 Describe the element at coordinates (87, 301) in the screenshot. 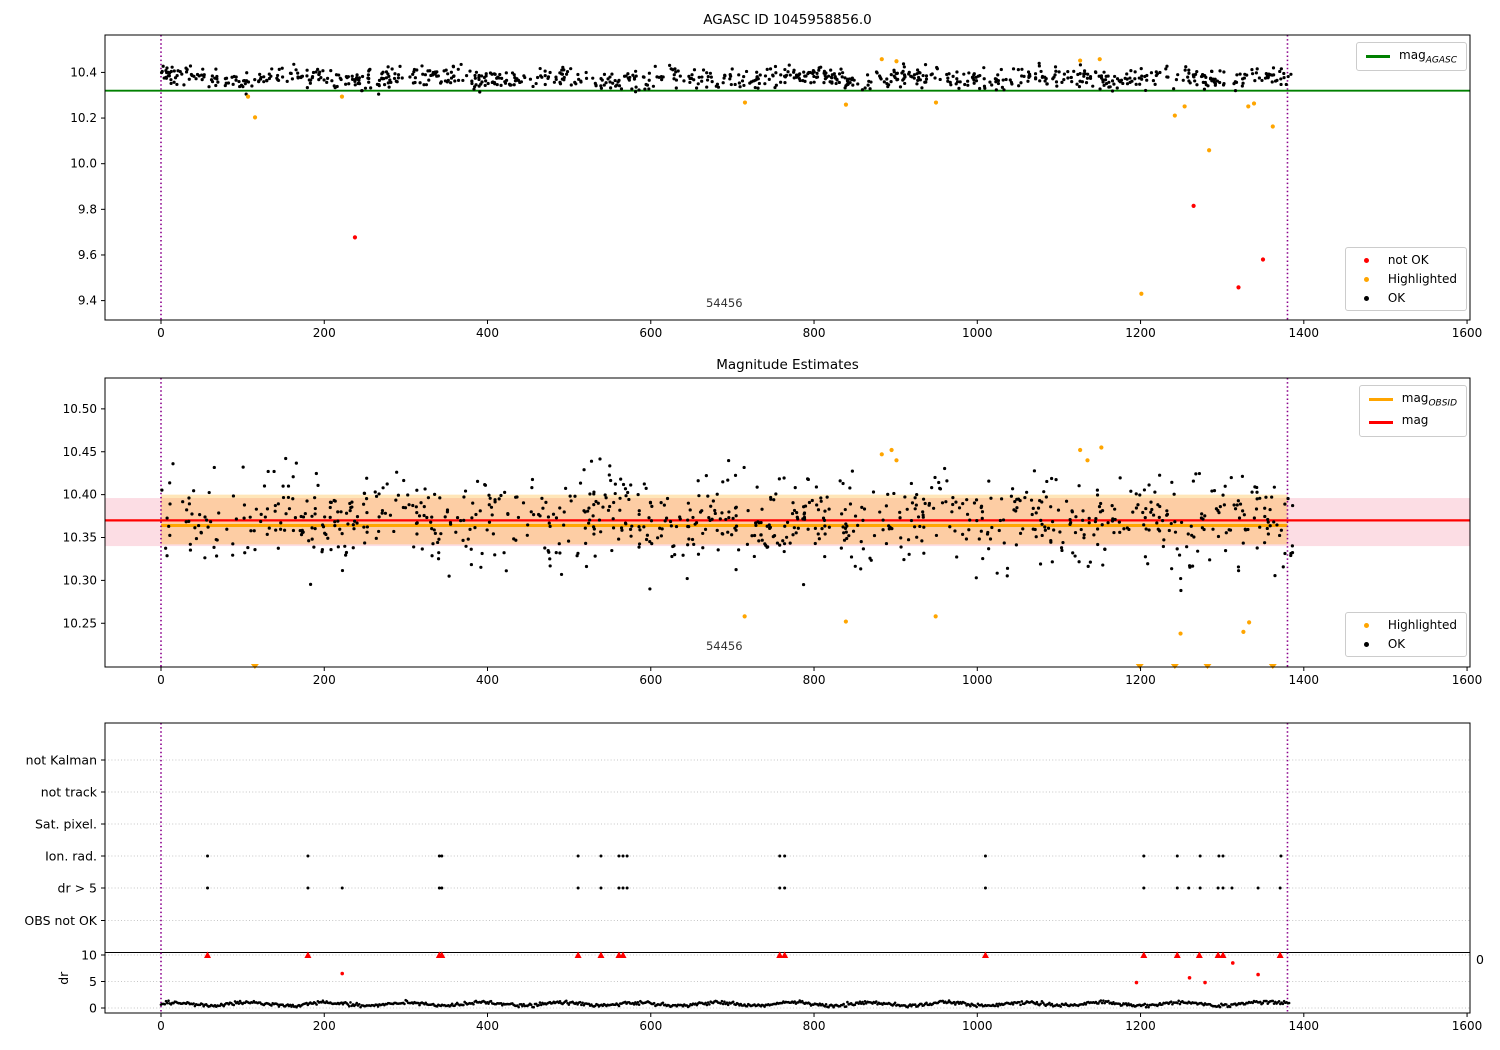

I see `svg-text: 9.4` at that location.